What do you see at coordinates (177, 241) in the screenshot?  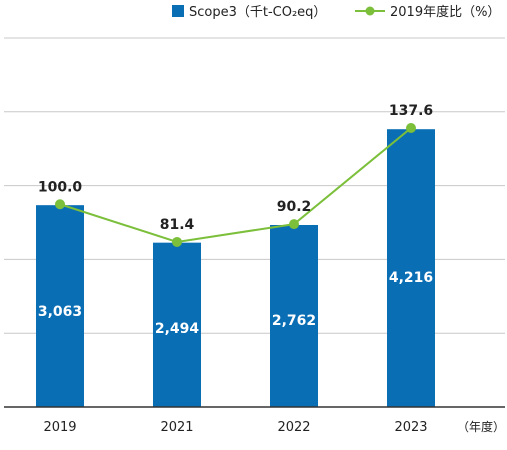 I see `line-point-2021` at bounding box center [177, 241].